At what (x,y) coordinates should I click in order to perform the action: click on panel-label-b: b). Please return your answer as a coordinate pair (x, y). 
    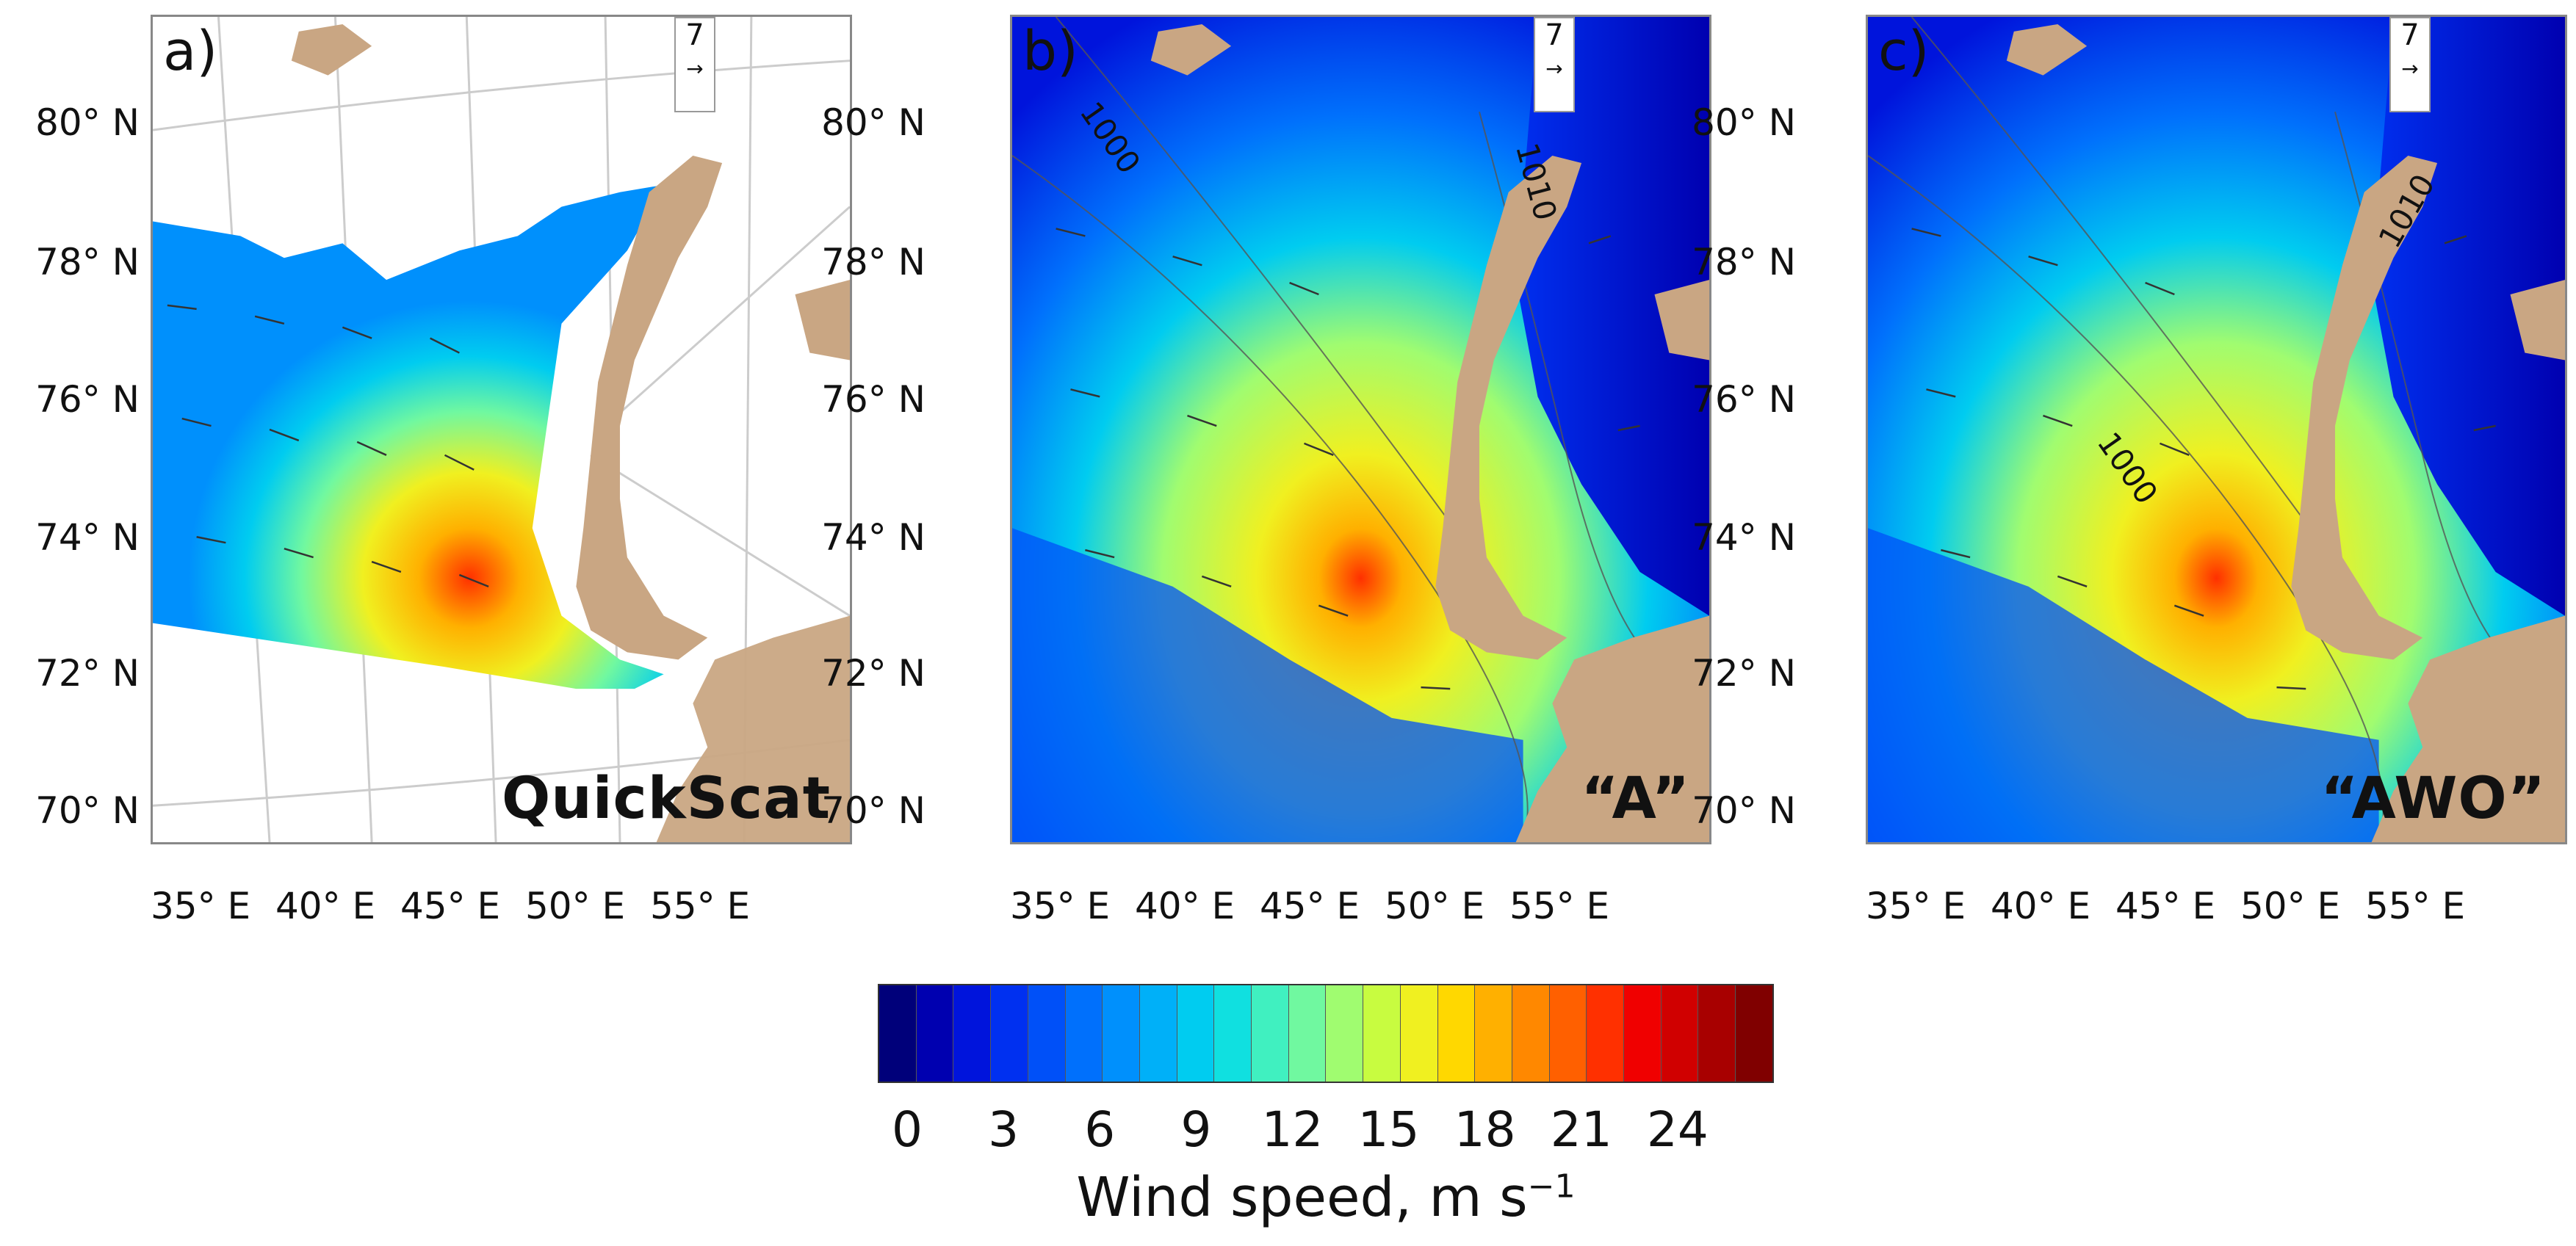
    Looking at the image, I should click on (1050, 51).